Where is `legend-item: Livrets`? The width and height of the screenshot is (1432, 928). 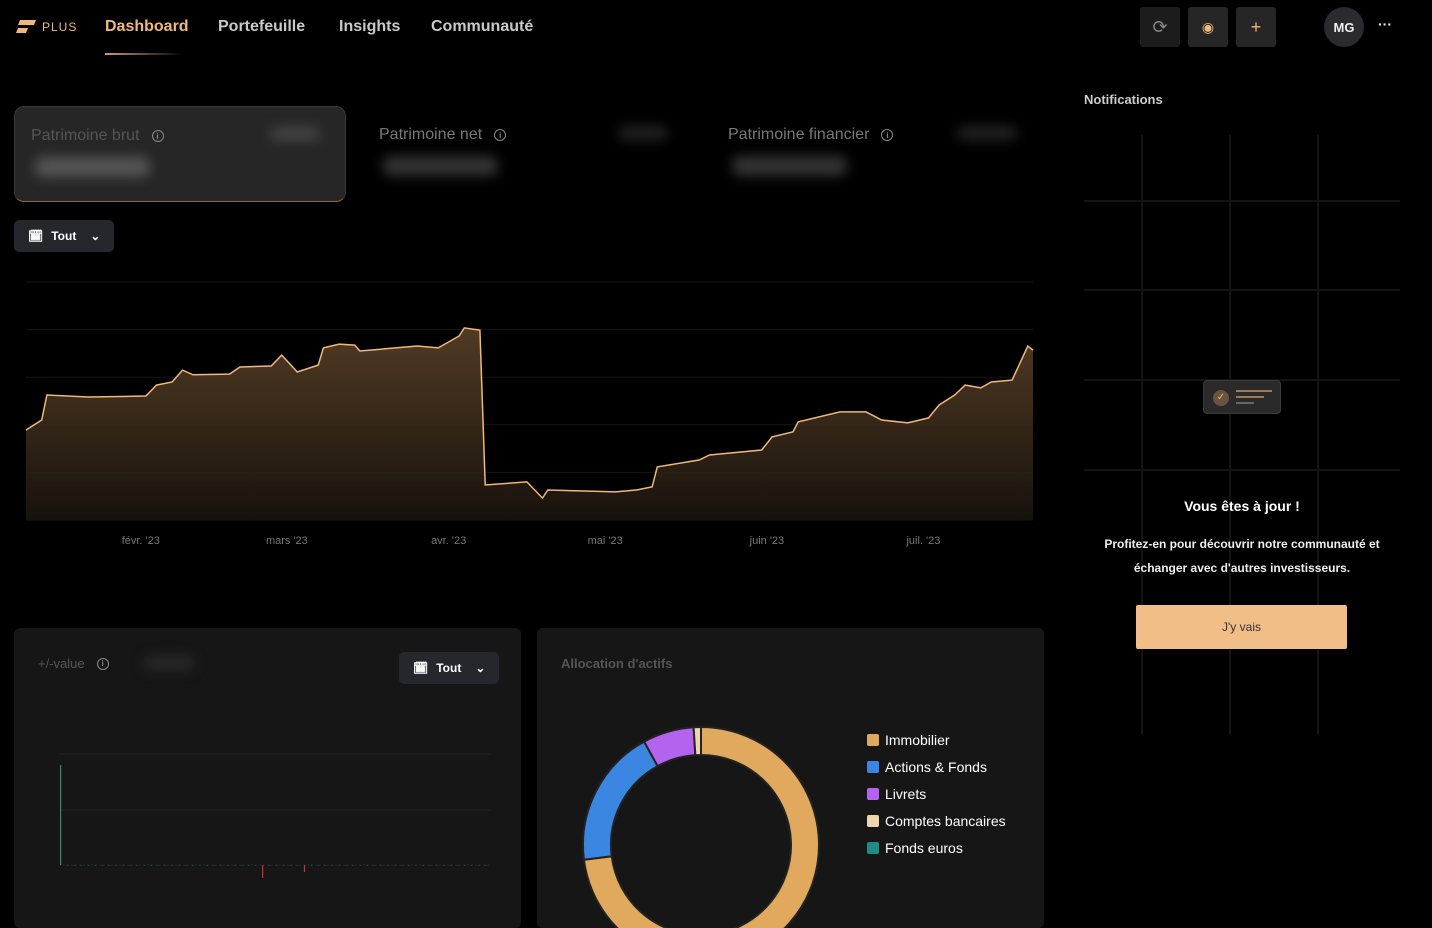 legend-item: Livrets is located at coordinates (936, 793).